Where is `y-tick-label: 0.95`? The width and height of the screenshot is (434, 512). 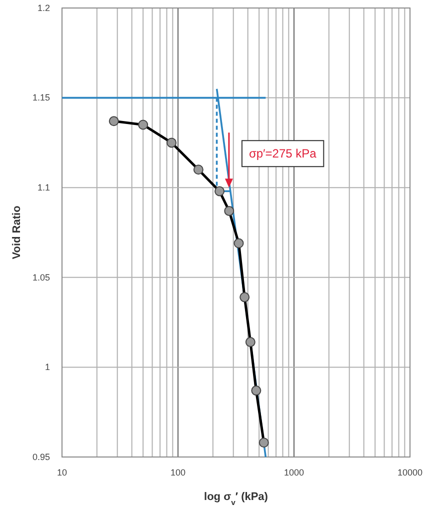
y-tick-label: 0.95 is located at coordinates (41, 457).